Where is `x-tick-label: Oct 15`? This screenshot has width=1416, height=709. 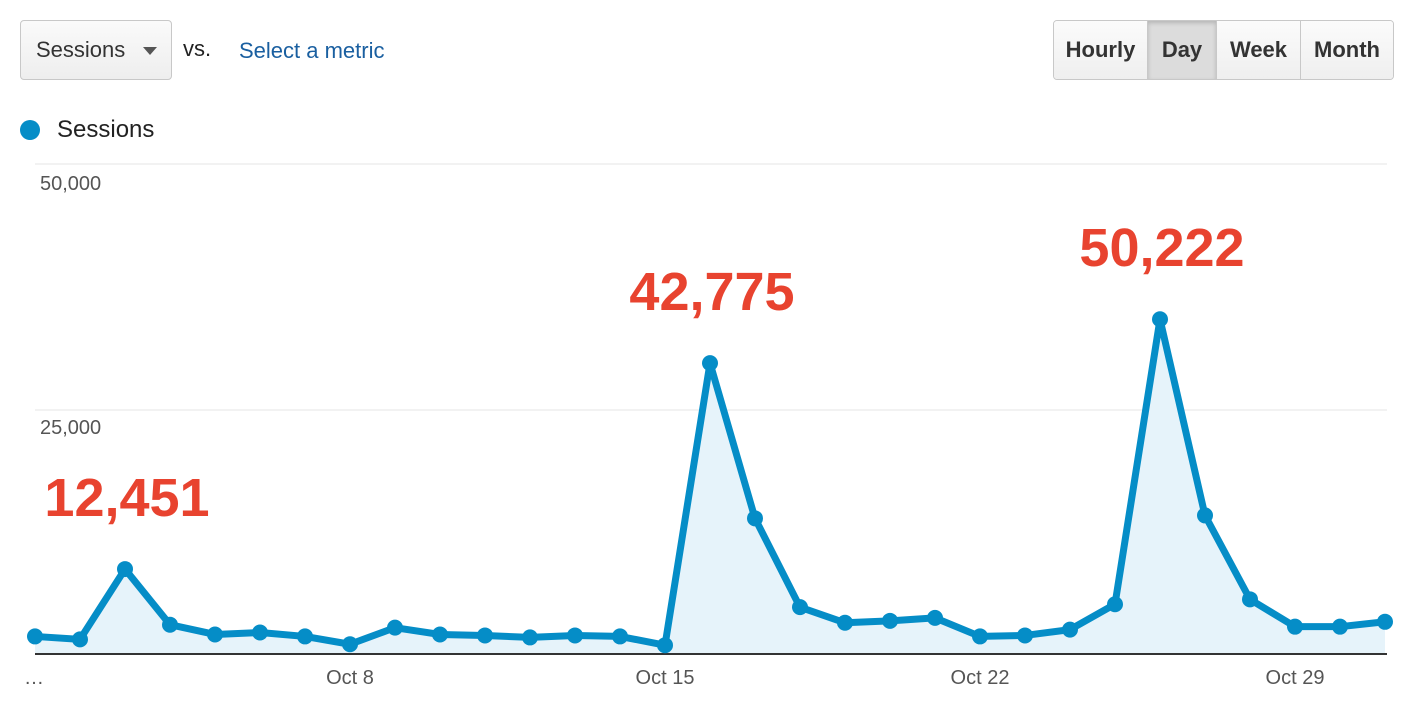 x-tick-label: Oct 15 is located at coordinates (665, 678).